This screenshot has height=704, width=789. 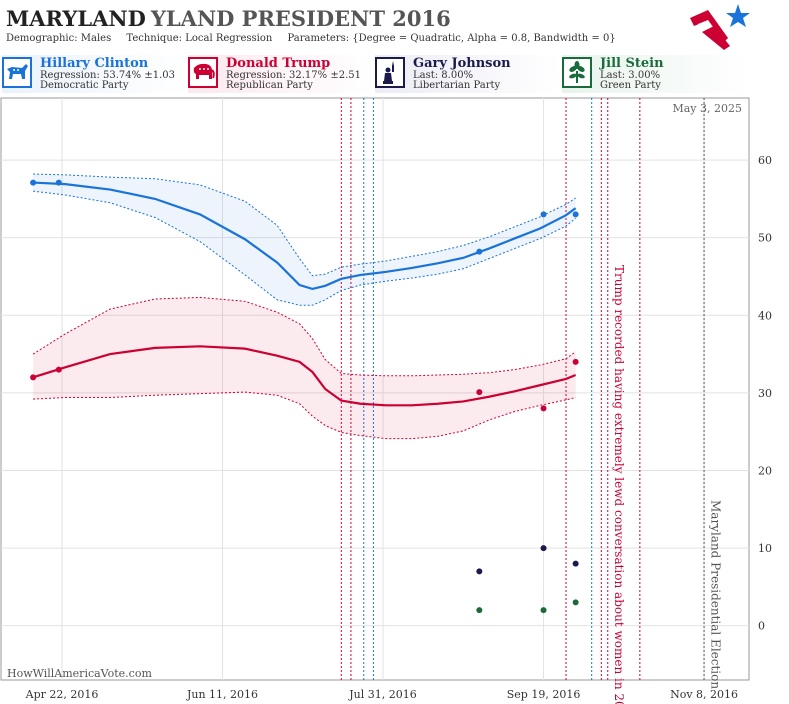 What do you see at coordinates (765, 160) in the screenshot?
I see `y-tick-label: 60` at bounding box center [765, 160].